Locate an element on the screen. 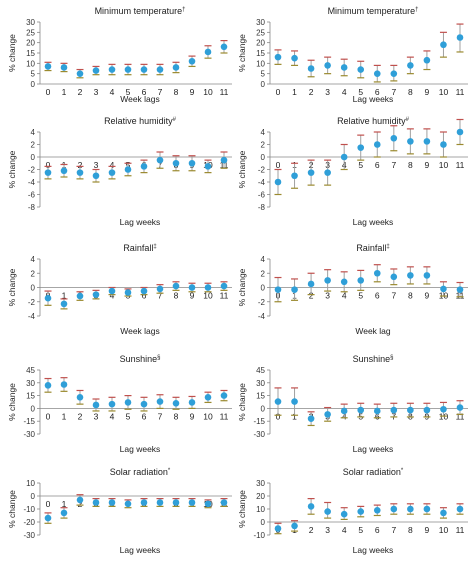 Image resolution: width=472 pixels, height=568 pixels. y-tick-label: 10 is located at coordinates (30, 63).